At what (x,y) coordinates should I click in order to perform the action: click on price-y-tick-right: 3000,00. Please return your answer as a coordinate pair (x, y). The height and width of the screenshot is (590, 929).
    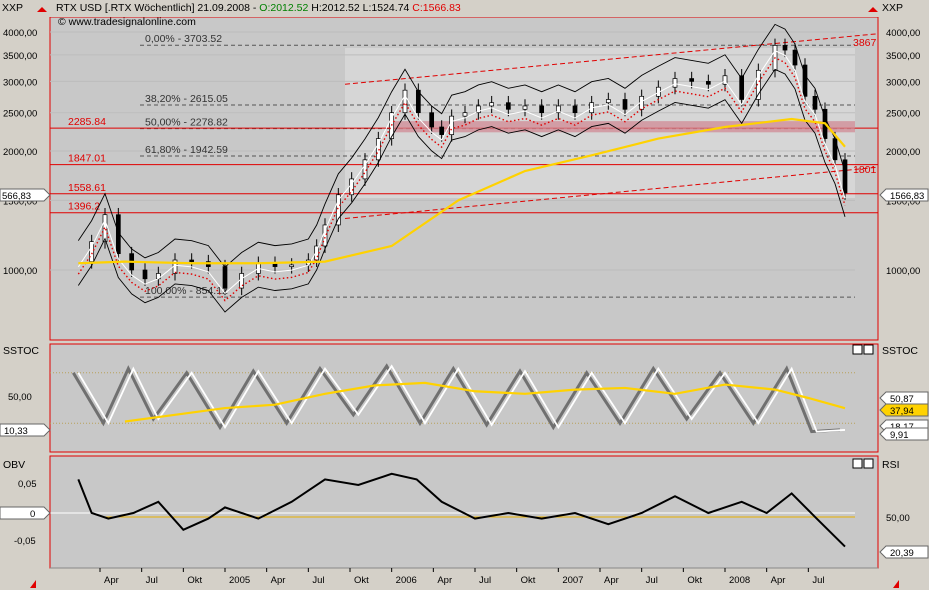
    Looking at the image, I should click on (903, 82).